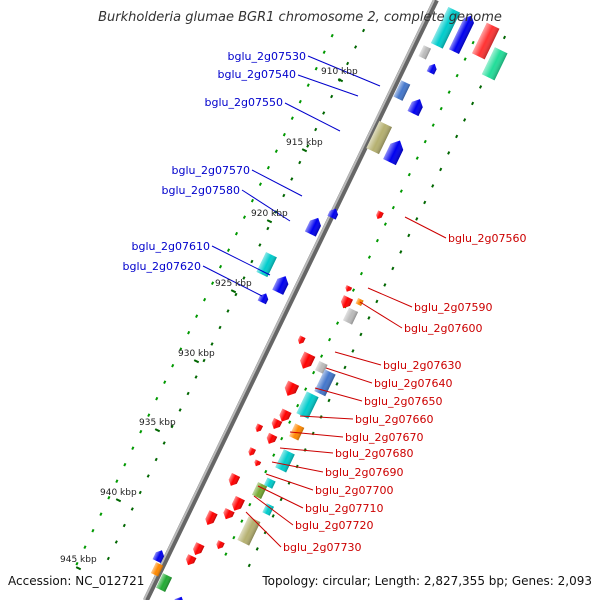  What do you see at coordinates (211, 170) in the screenshot?
I see `gene-label-bglu_2g07570: bglu_2g07570` at bounding box center [211, 170].